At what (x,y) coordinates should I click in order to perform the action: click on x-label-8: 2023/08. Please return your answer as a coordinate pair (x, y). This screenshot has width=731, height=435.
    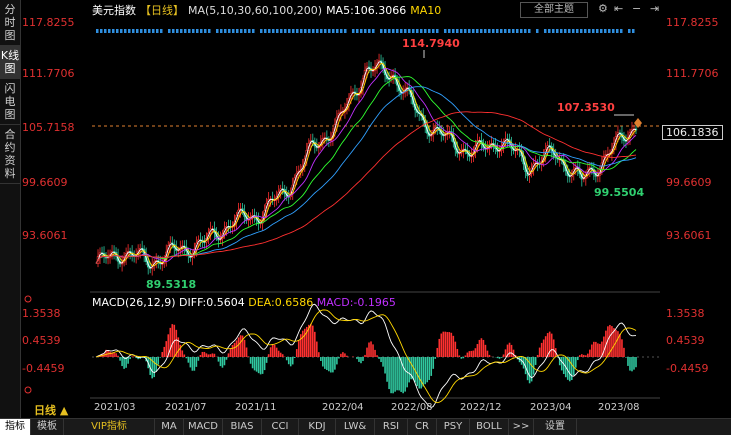
    Looking at the image, I should click on (619, 407).